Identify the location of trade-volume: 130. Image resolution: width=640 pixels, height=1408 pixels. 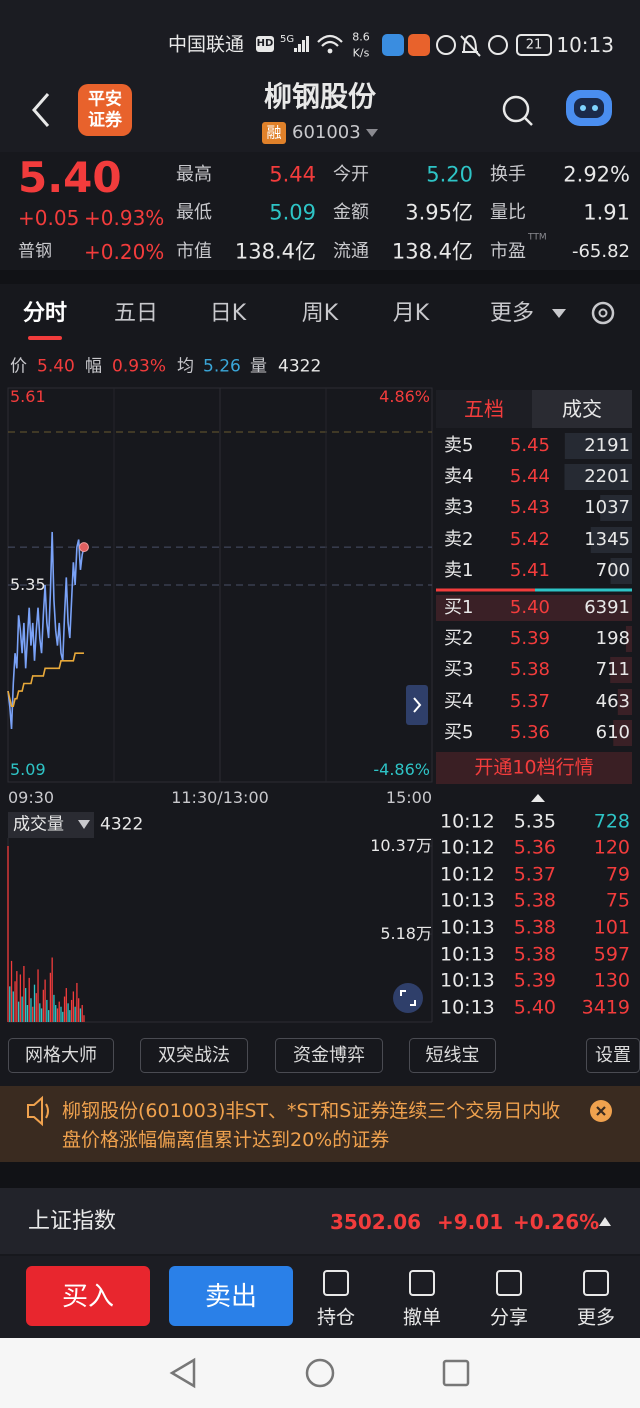
(611, 980).